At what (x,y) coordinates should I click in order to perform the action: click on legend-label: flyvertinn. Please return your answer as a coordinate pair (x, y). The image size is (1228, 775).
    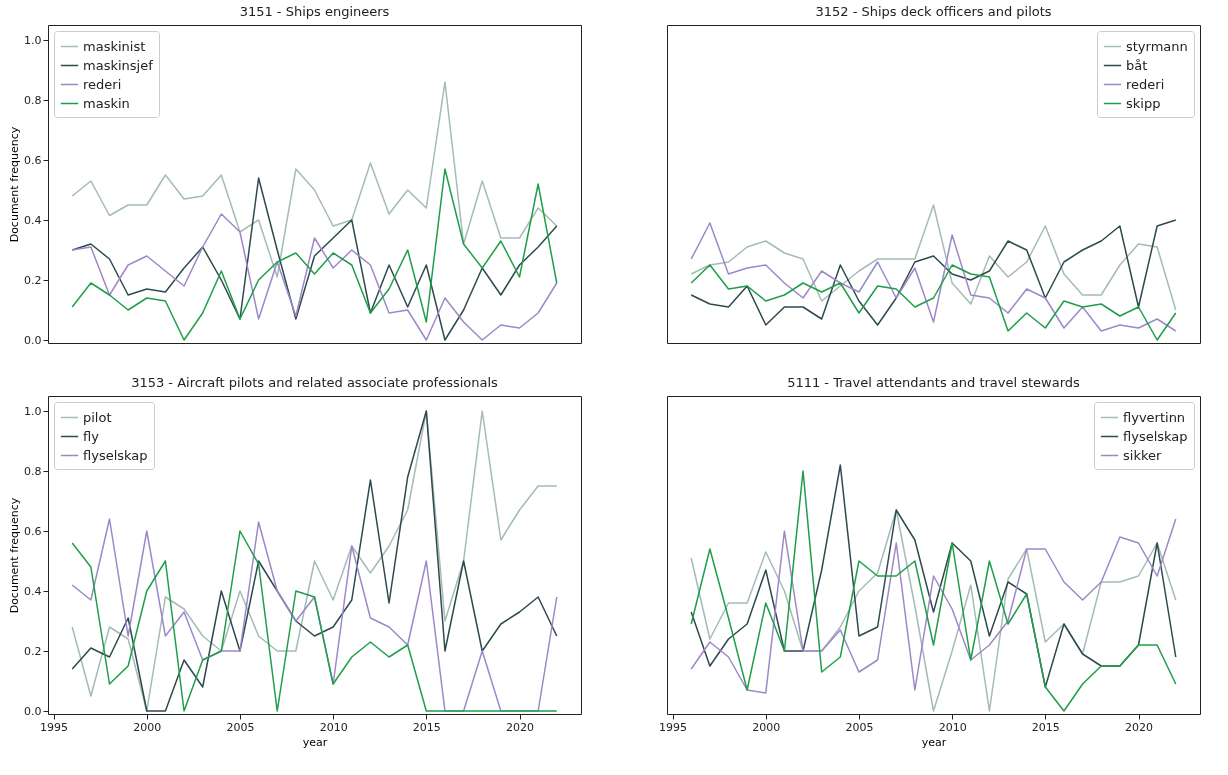
    Looking at the image, I should click on (1154, 417).